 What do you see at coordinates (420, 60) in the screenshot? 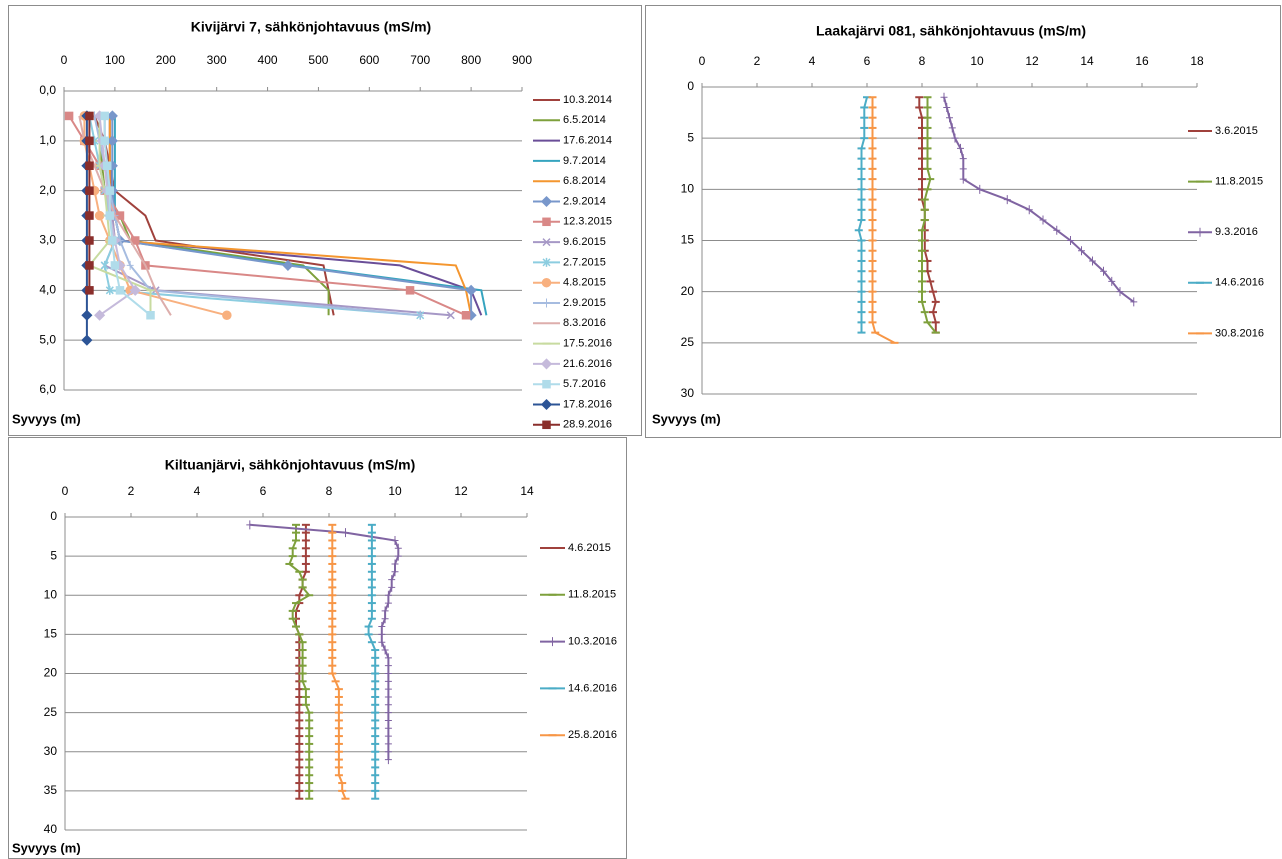
I see `x-tick-label: 700` at bounding box center [420, 60].